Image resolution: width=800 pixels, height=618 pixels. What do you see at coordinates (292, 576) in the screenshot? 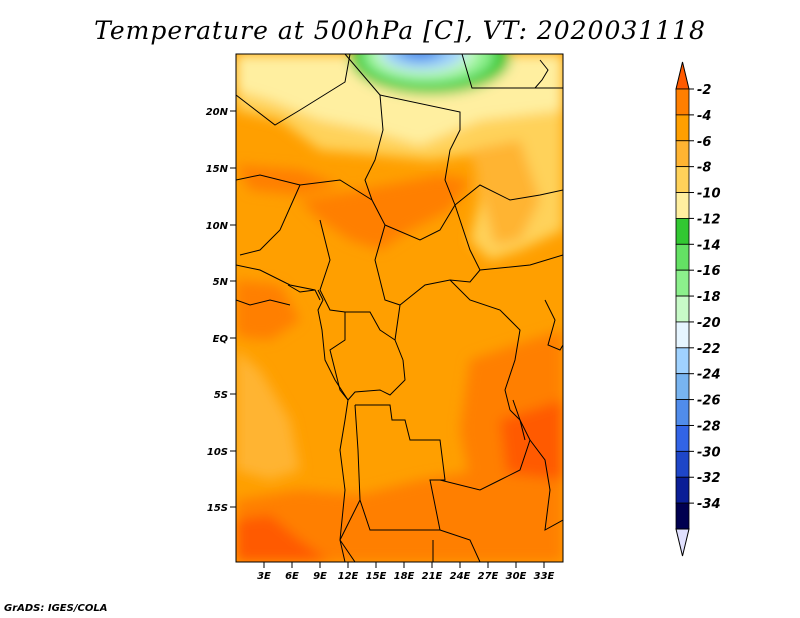
I see `lon-label: 6E` at bounding box center [292, 576].